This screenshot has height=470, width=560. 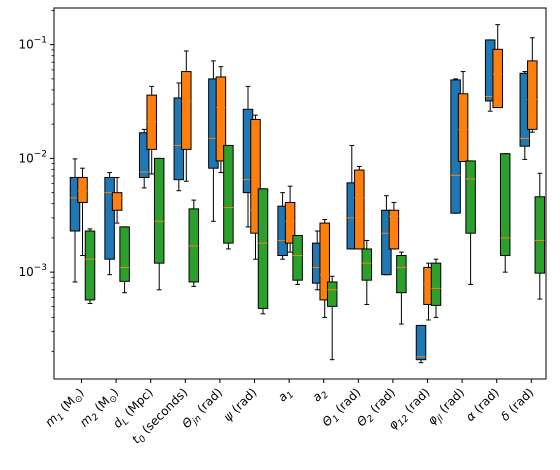 I want to click on x-tick-label: ψ (rad), so click(x=240, y=404).